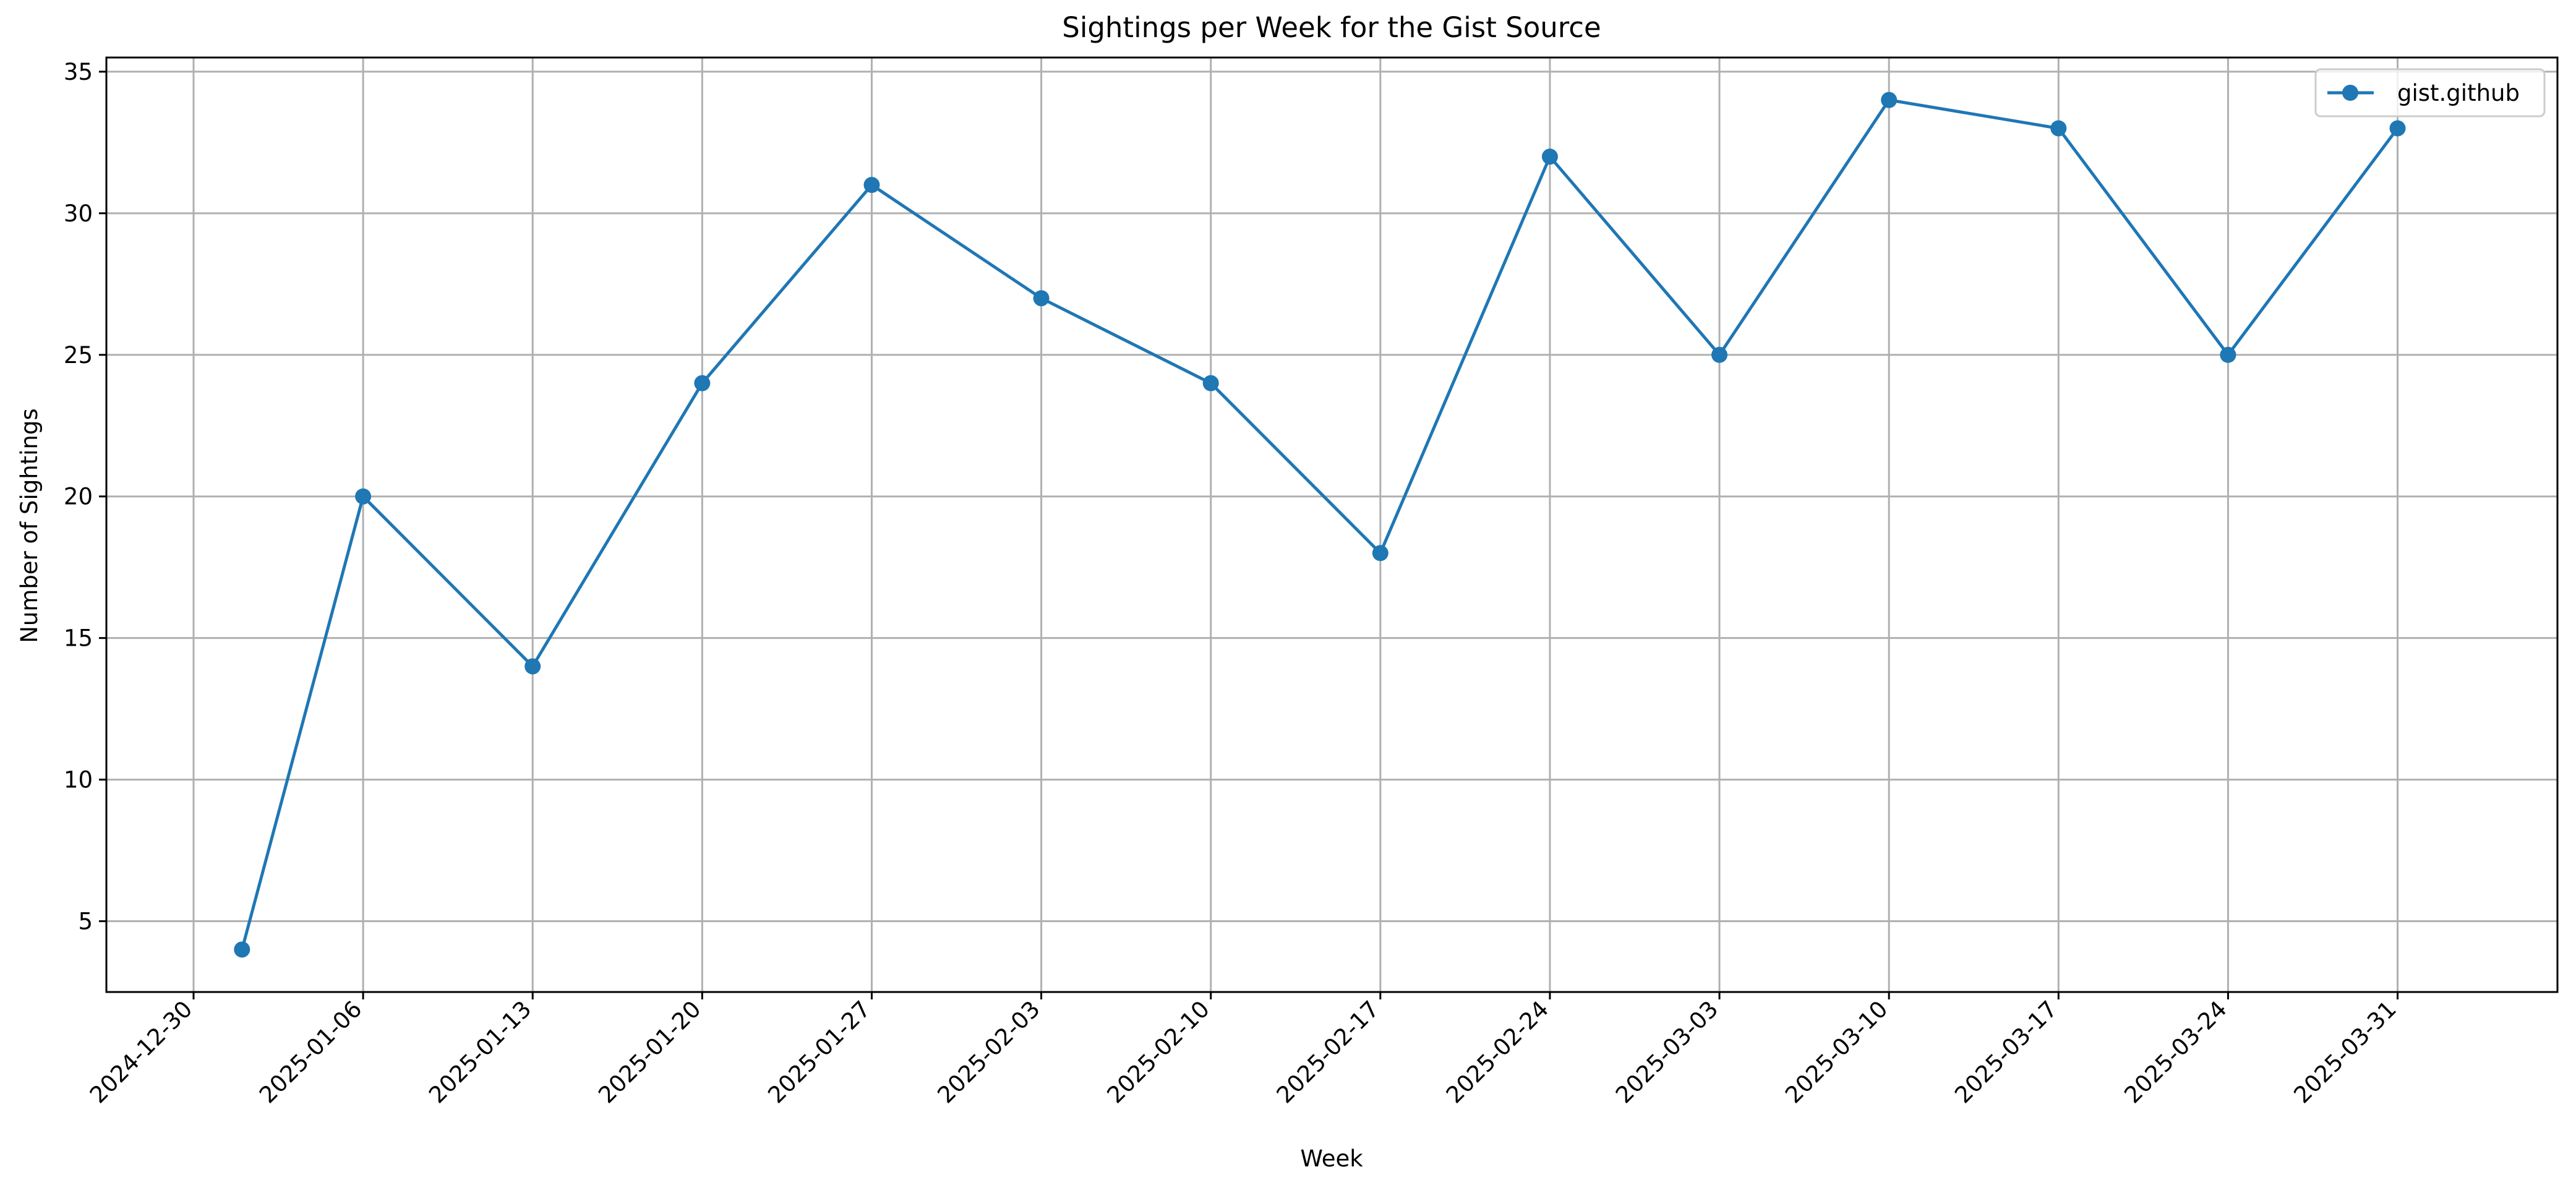 This screenshot has width=2576, height=1193. What do you see at coordinates (78, 638) in the screenshot?
I see `y-tick-label: 15` at bounding box center [78, 638].